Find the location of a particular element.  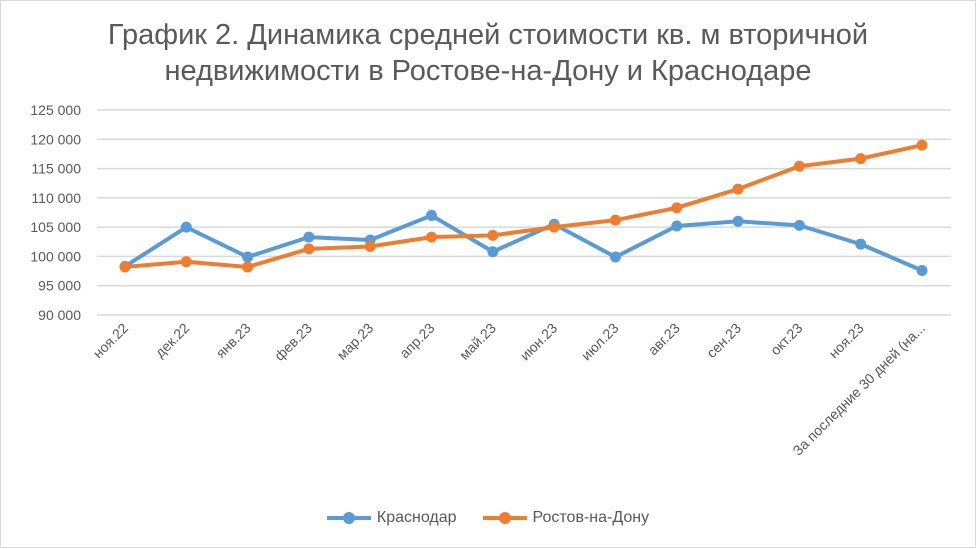

x-tick-label: янв.23 is located at coordinates (233, 340).